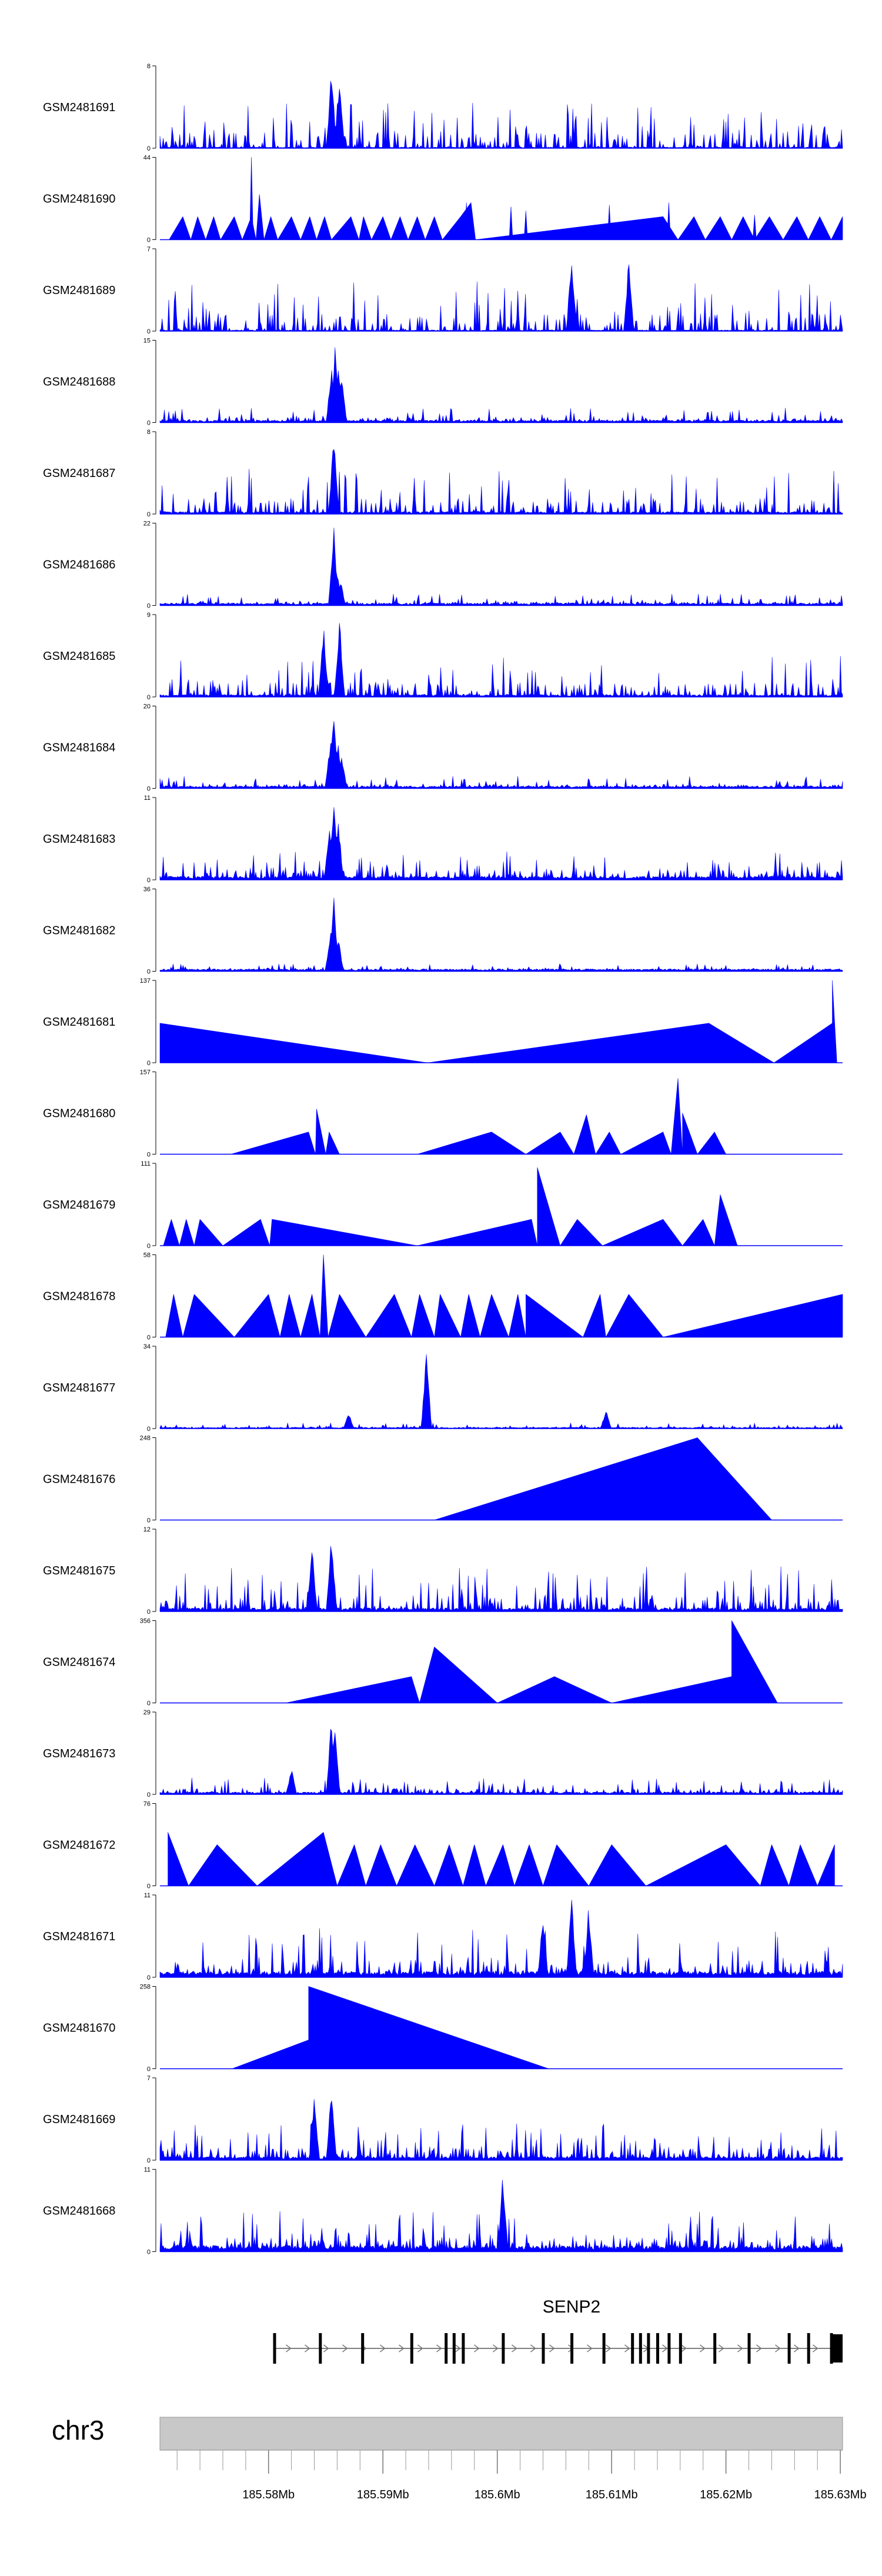 The width and height of the screenshot is (882, 2576). What do you see at coordinates (79, 199) in the screenshot?
I see `track-label: GSM2481690` at bounding box center [79, 199].